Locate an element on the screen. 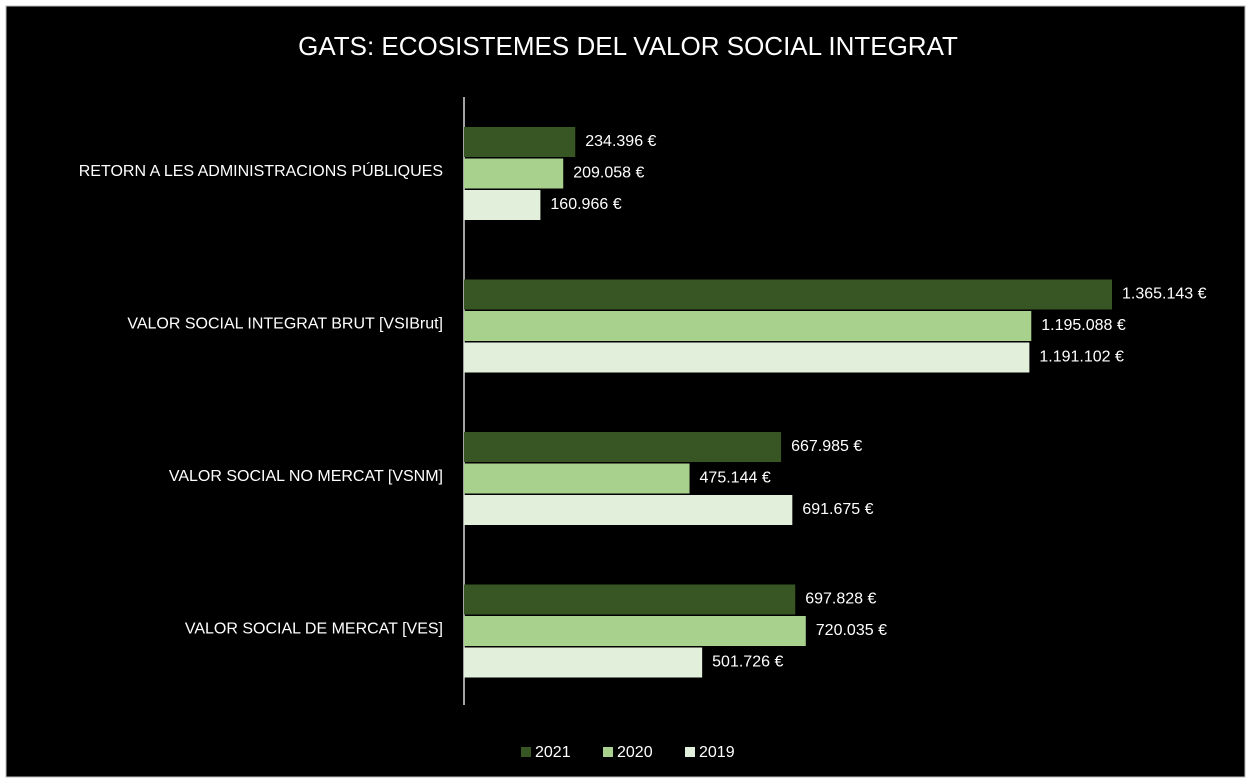 This screenshot has width=1251, height=783. value-label: 475.144 € is located at coordinates (735, 478).